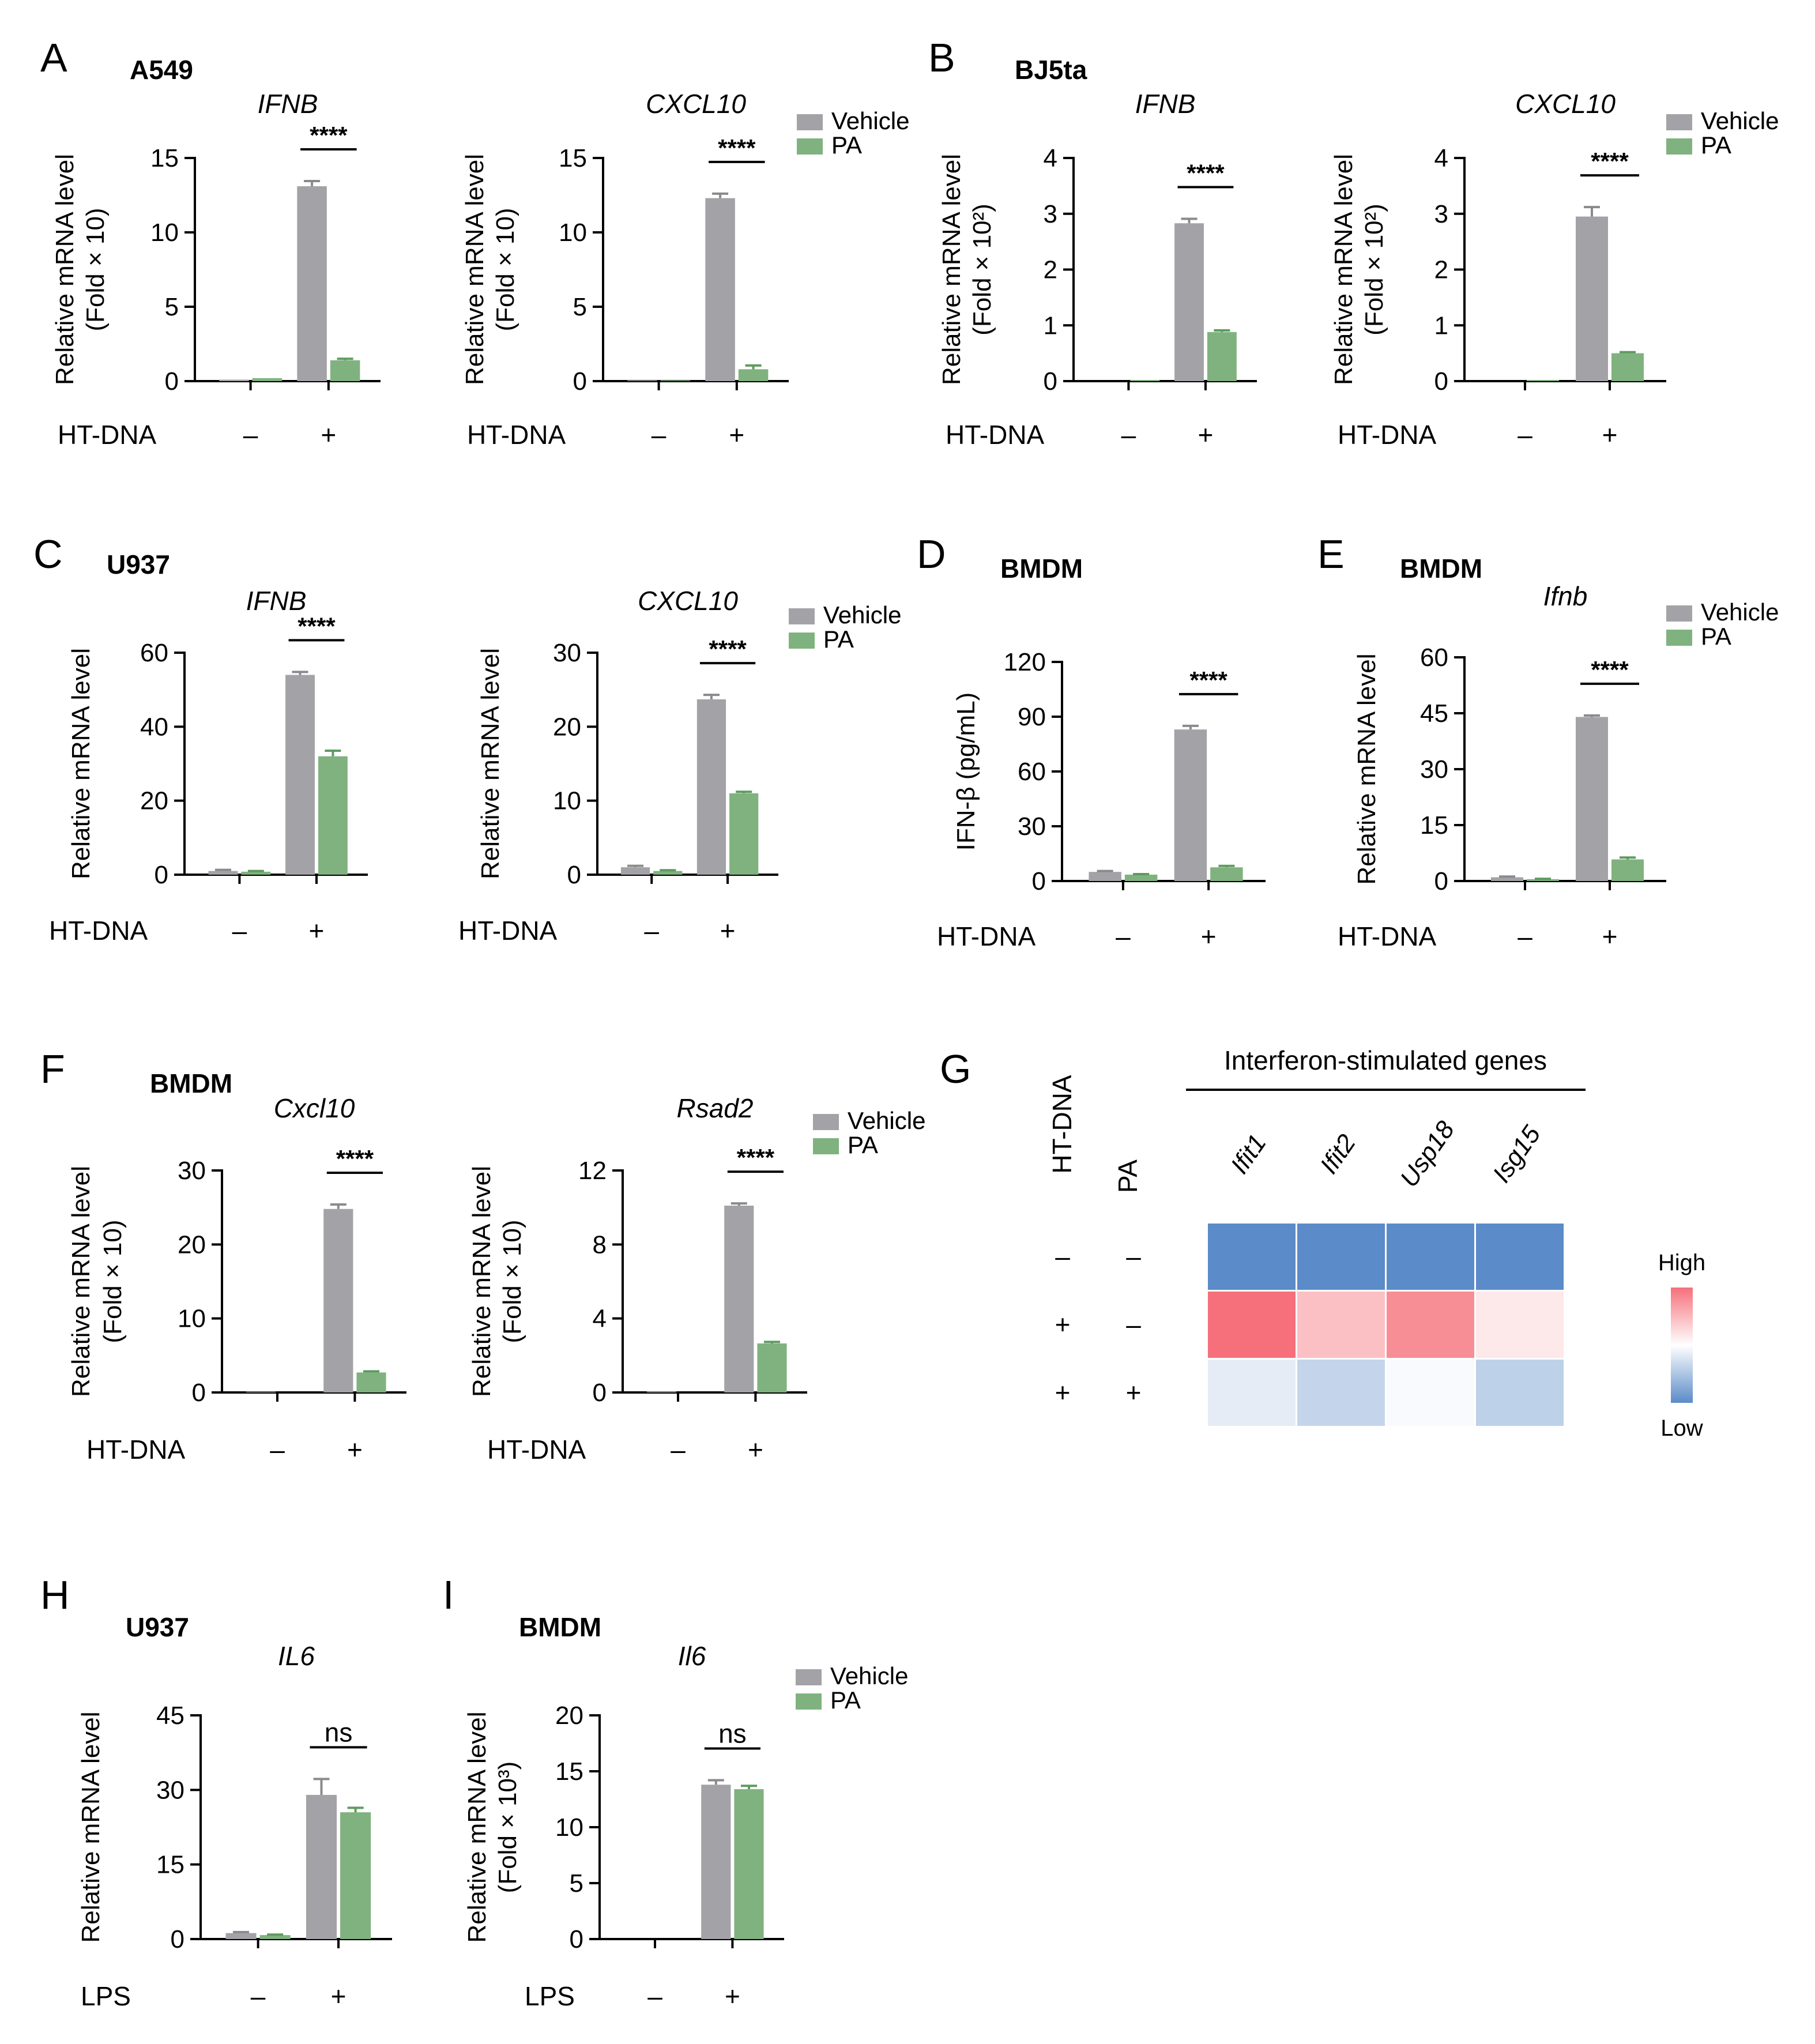 The width and height of the screenshot is (1815, 2044). Describe the element at coordinates (737, 435) in the screenshot. I see `x-category-label-a2: +` at that location.